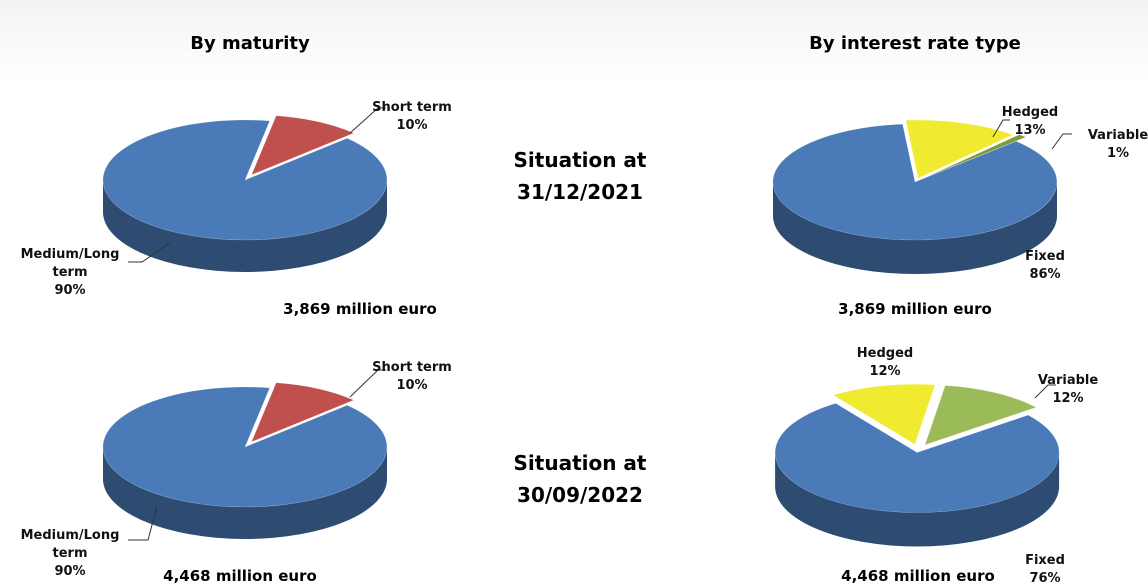 The width and height of the screenshot is (1148, 587). Describe the element at coordinates (1045, 274) in the screenshot. I see `slice-value: 86%` at that location.